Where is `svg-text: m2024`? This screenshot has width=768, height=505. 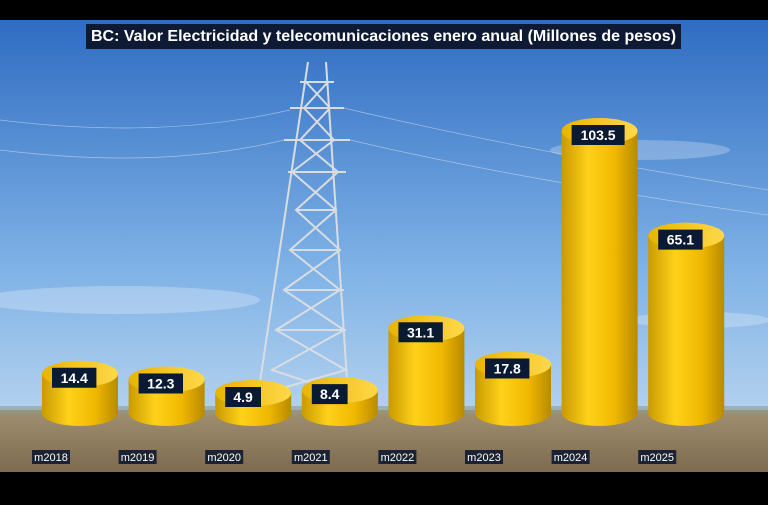
svg-text: m2024 is located at coordinates (571, 458).